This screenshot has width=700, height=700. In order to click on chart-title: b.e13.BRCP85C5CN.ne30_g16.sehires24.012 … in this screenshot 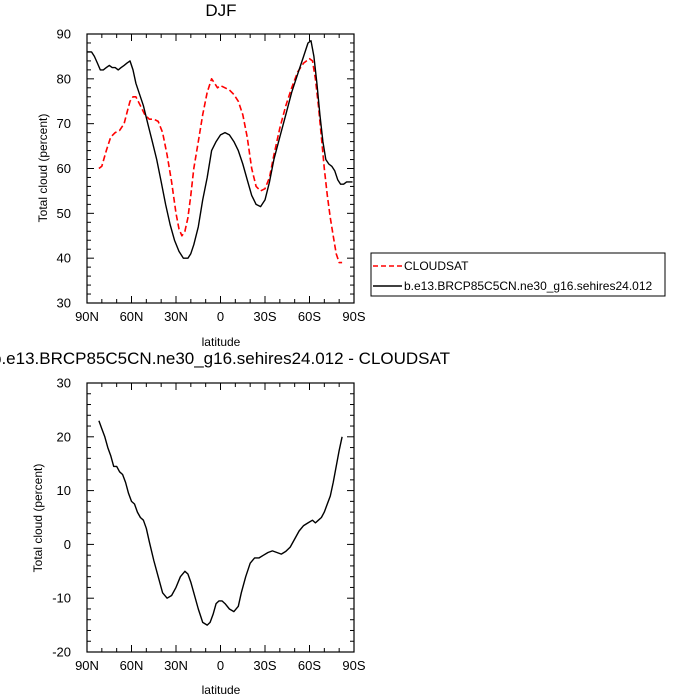, I will do `click(225, 358)`.